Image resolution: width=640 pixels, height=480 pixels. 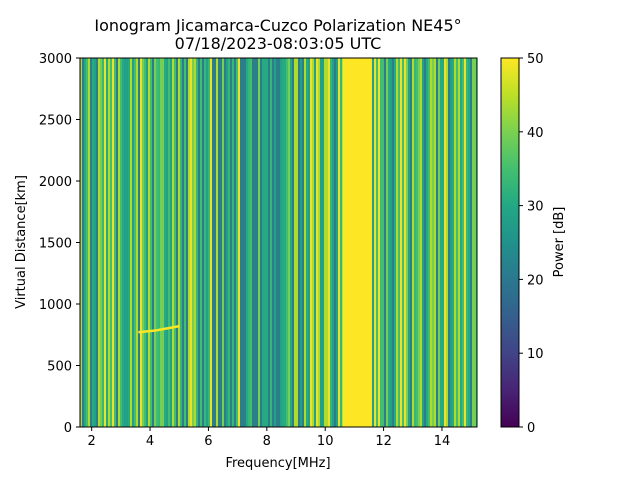 I want to click on colorbar-tick-label: 10, so click(x=535, y=354).